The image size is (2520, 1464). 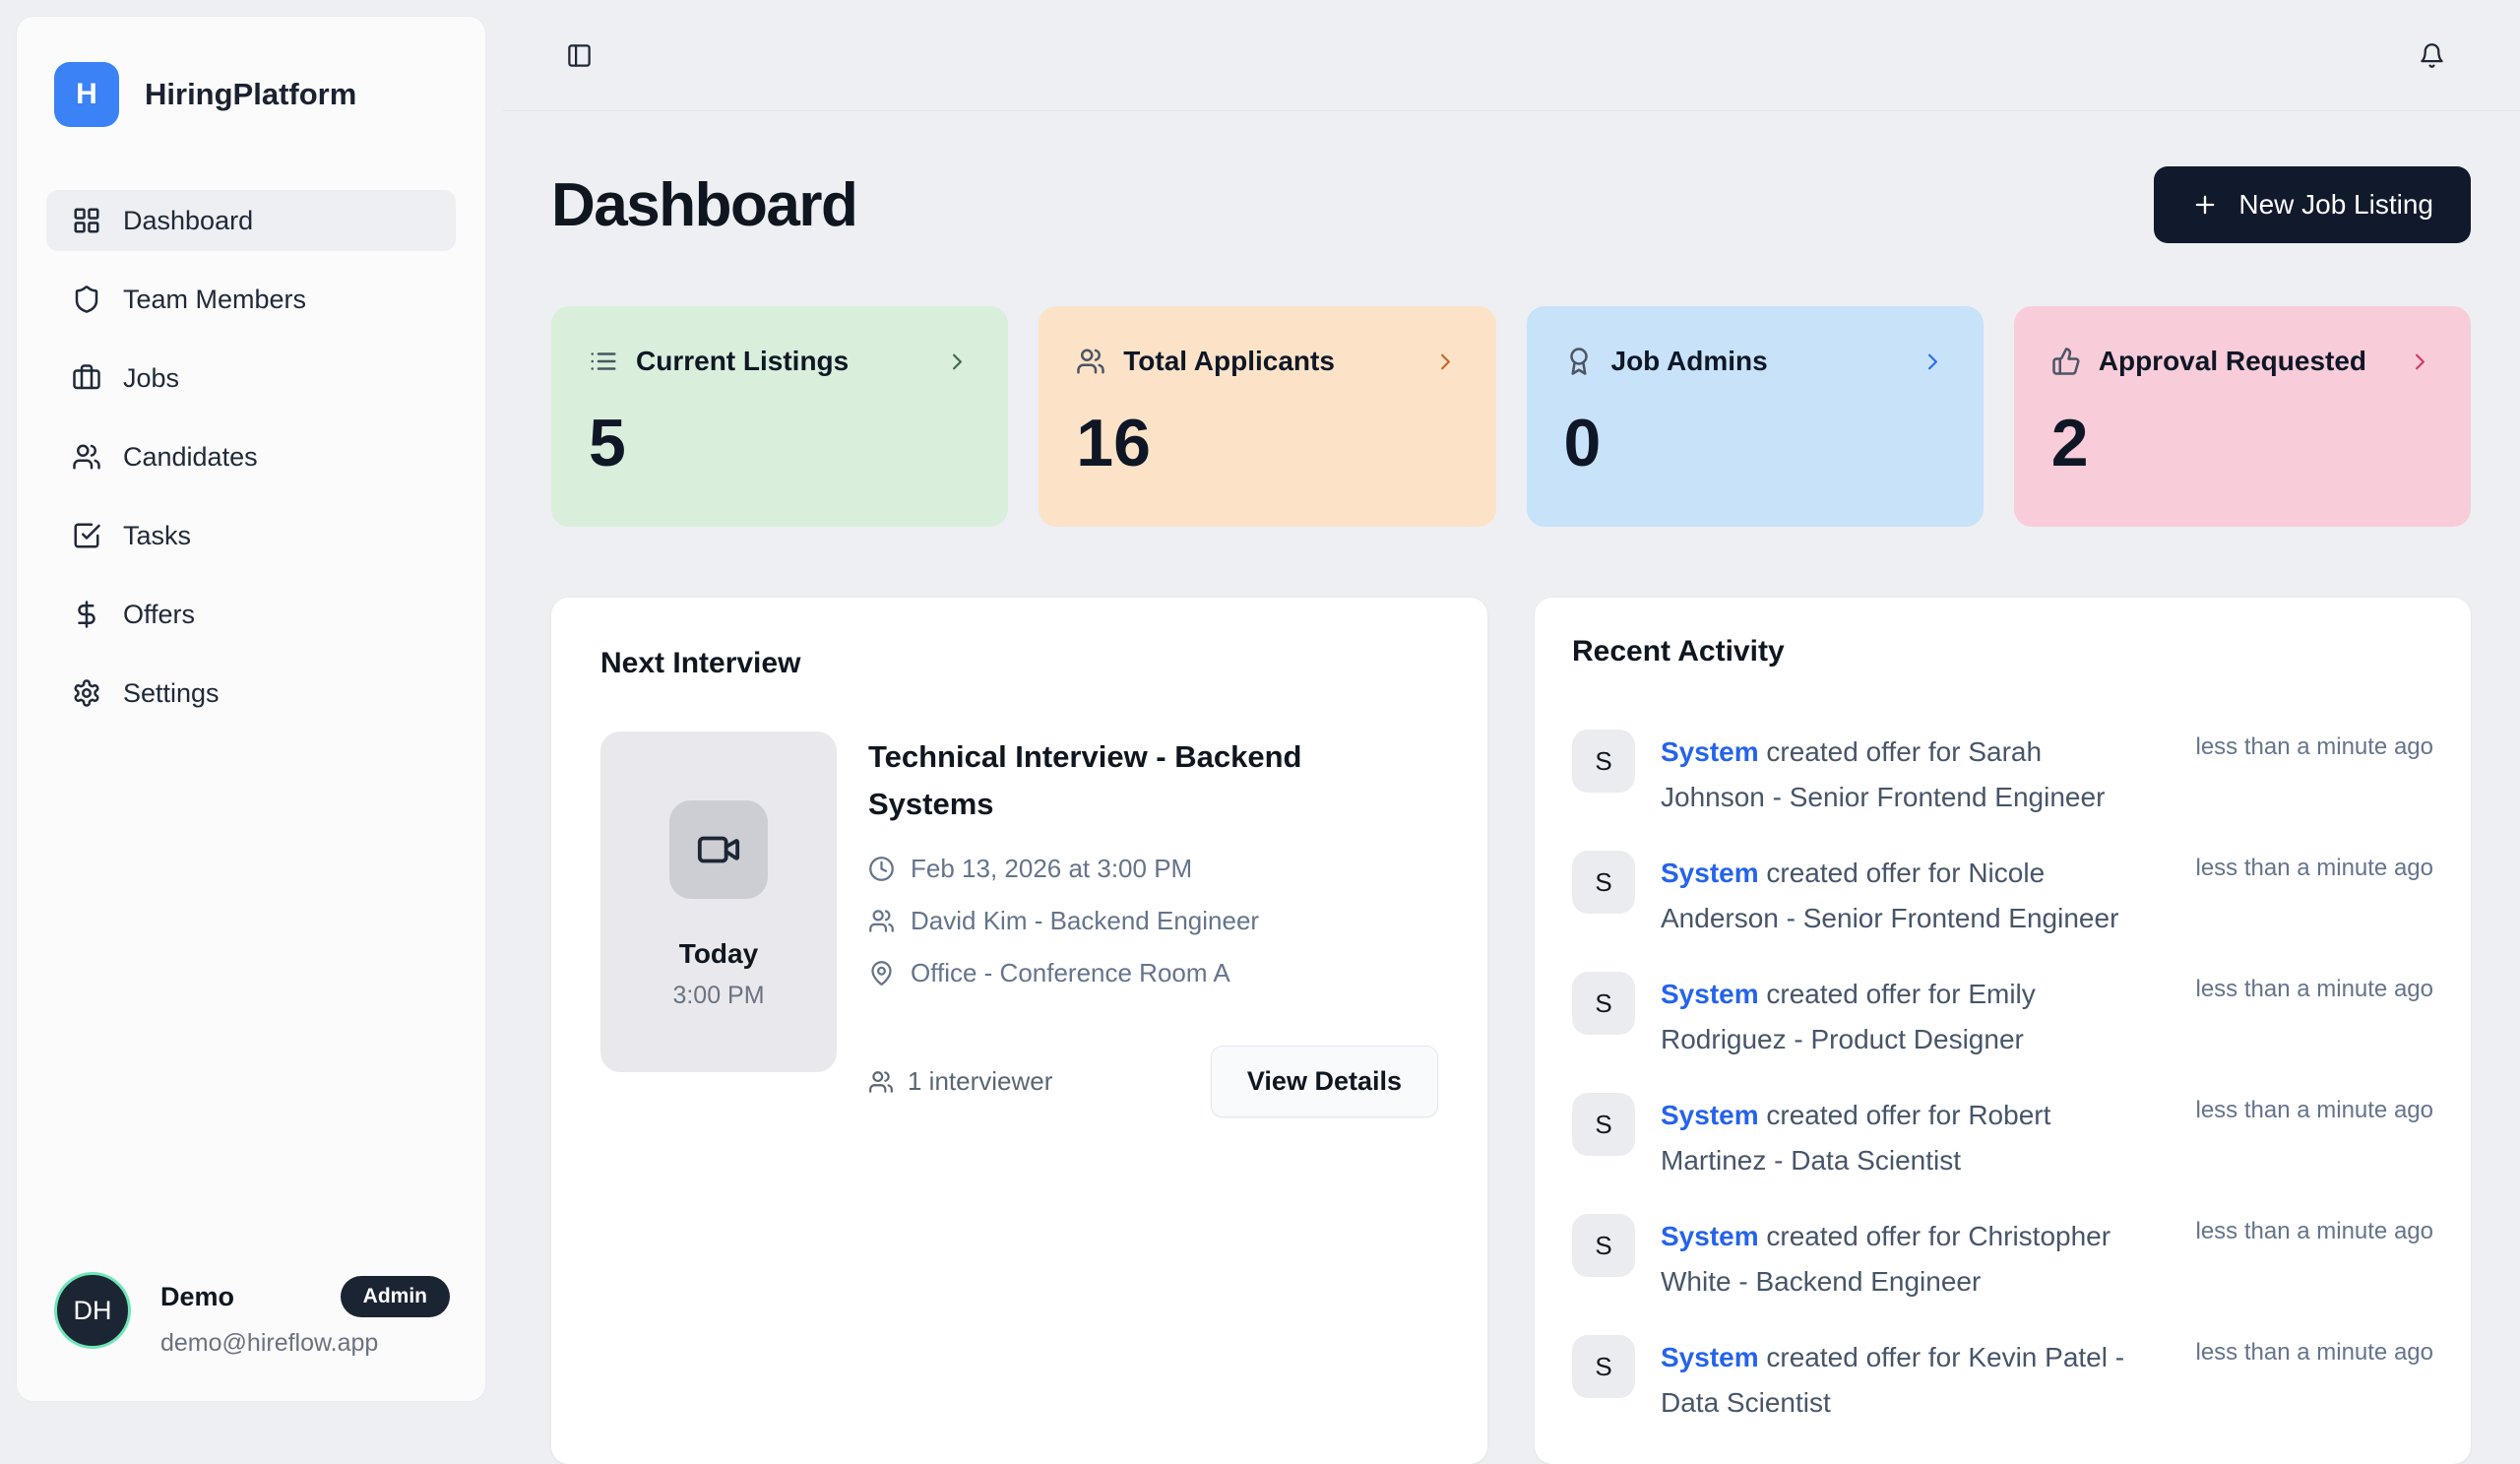 I want to click on user-card: DH Demo Admin demo@hireflow.app, so click(x=251, y=1321).